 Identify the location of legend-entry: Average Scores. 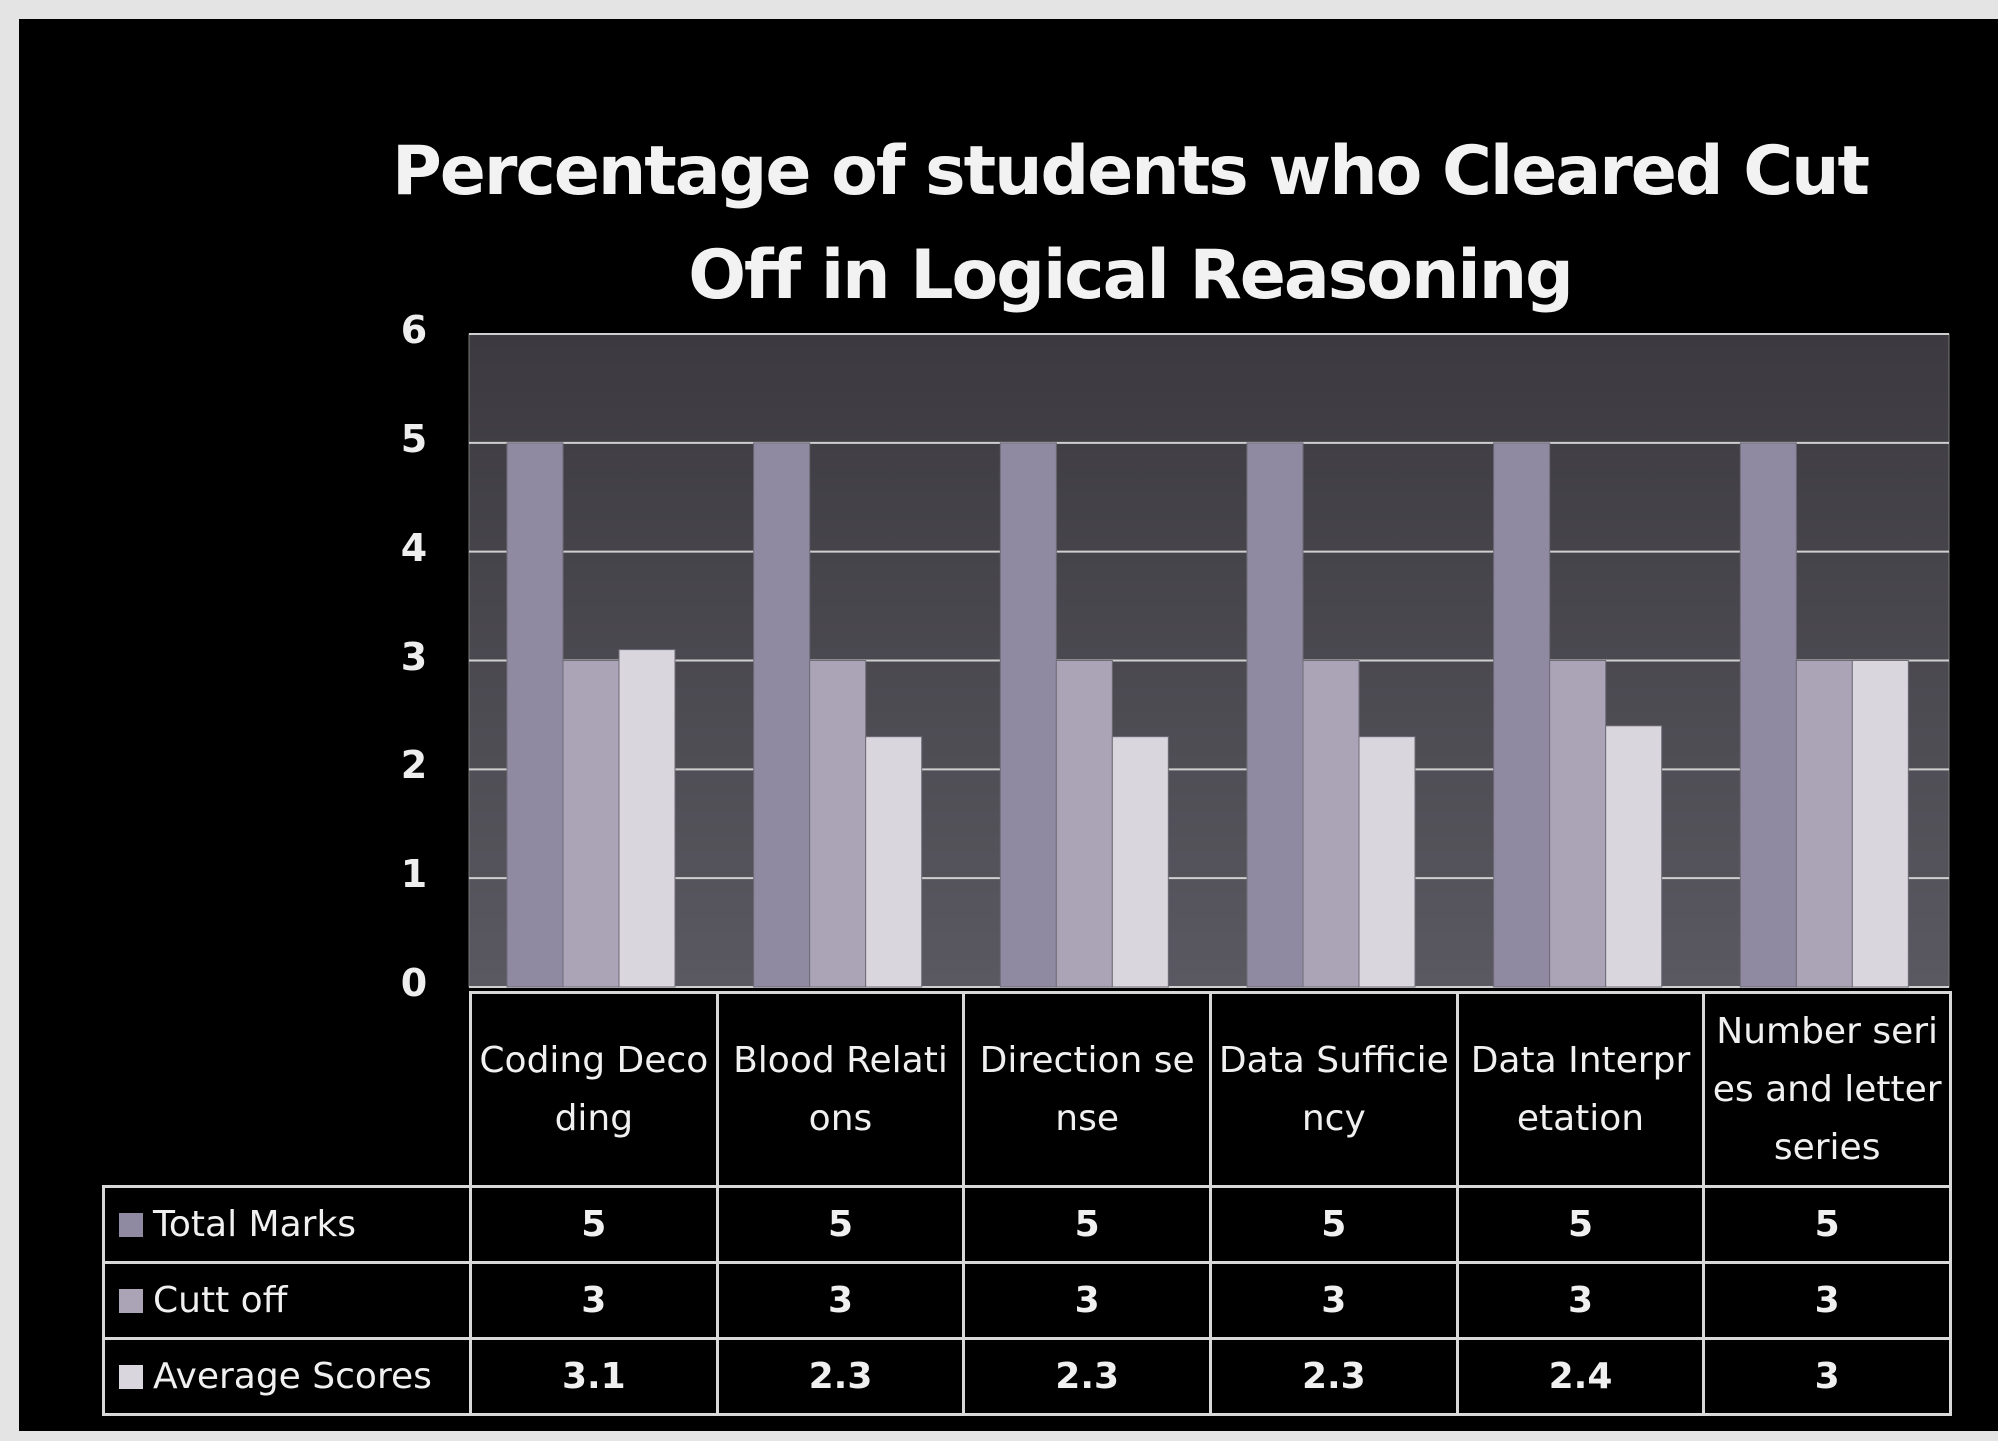
(287, 1376).